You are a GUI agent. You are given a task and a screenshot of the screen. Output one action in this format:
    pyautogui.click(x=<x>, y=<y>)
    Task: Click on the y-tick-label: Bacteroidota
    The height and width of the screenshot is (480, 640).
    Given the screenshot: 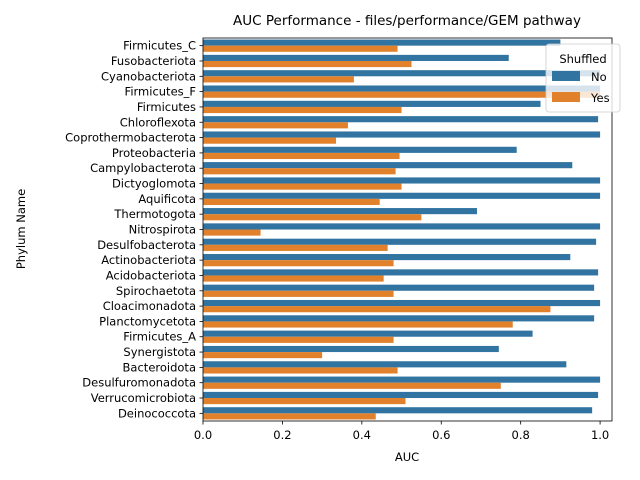 What is the action you would take?
    pyautogui.click(x=159, y=367)
    